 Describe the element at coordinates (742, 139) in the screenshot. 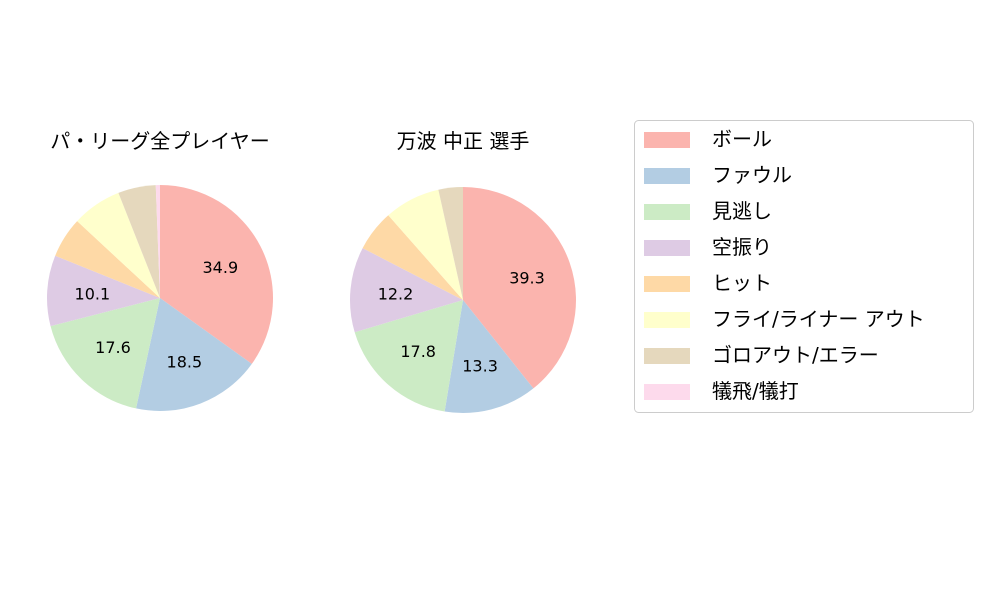

I see `legend-entry: ボール` at that location.